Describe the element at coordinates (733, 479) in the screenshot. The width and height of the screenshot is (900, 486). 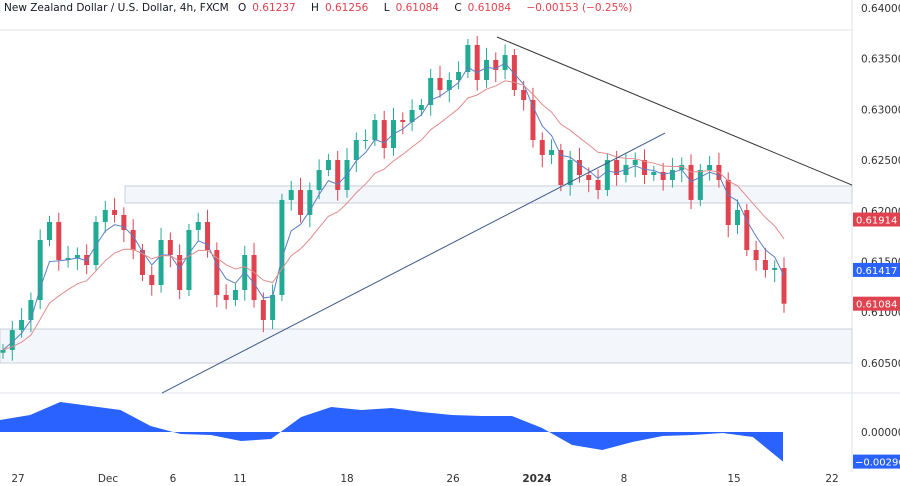
I see `time-tick-label: 15` at that location.